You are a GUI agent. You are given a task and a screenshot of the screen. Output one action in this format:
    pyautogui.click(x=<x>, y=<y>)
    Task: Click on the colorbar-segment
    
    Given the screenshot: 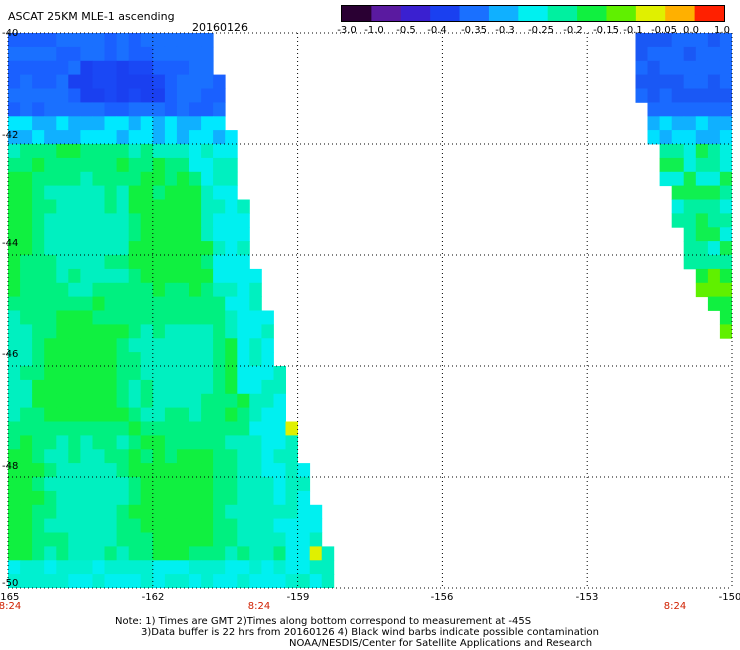 What is the action you would take?
    pyautogui.click(x=415, y=13)
    